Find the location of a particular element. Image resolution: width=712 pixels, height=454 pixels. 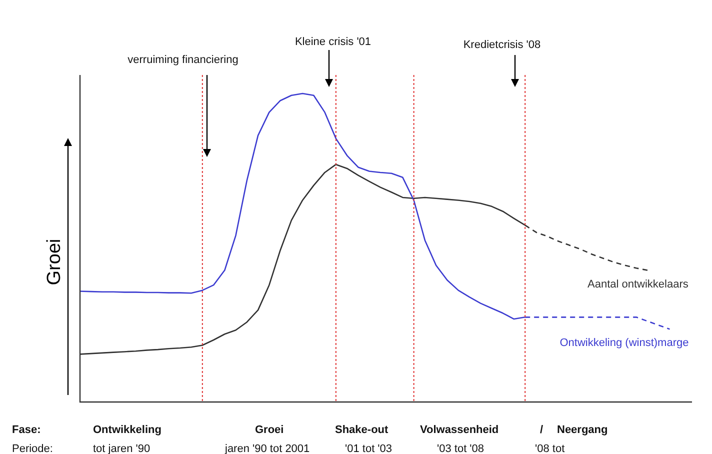

text: tot jaren '90 is located at coordinates (121, 448).